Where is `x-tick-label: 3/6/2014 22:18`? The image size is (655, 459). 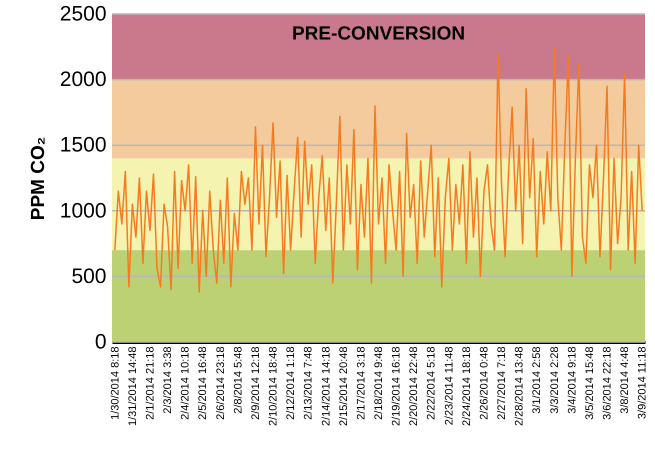
x-tick-label: 3/6/2014 22:18 is located at coordinates (608, 383).